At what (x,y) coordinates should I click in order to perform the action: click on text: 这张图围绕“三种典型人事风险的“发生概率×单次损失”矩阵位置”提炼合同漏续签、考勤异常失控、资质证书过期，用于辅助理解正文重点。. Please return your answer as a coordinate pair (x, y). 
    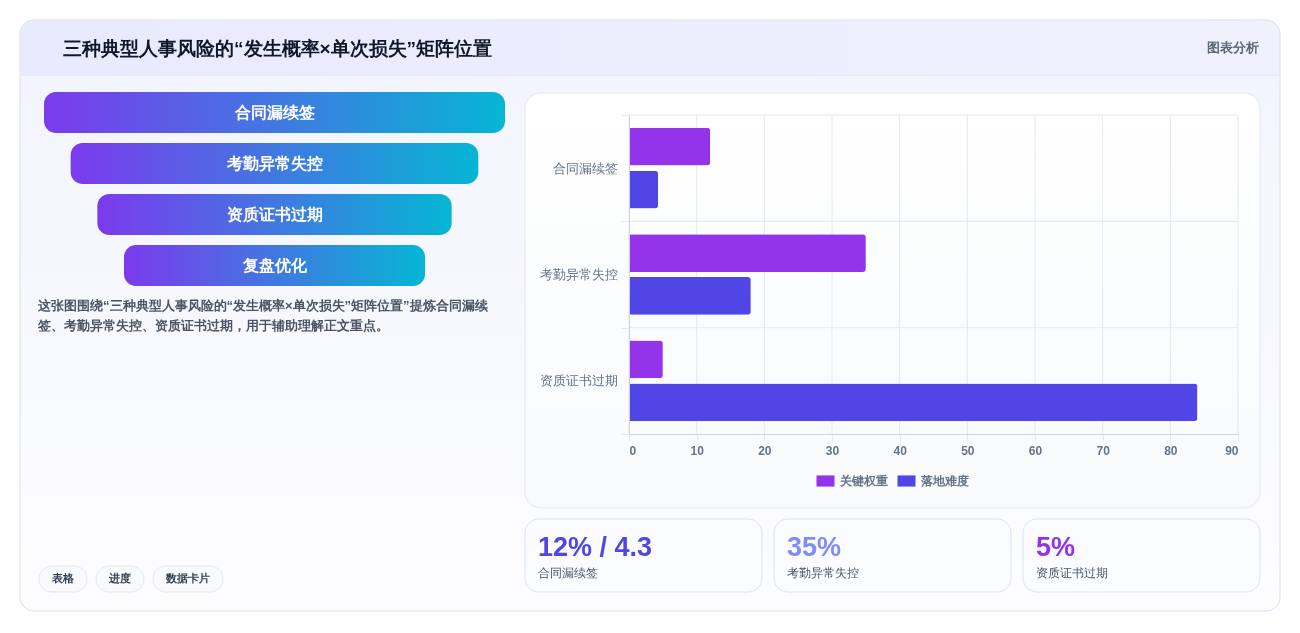
    Looking at the image, I should click on (263, 315).